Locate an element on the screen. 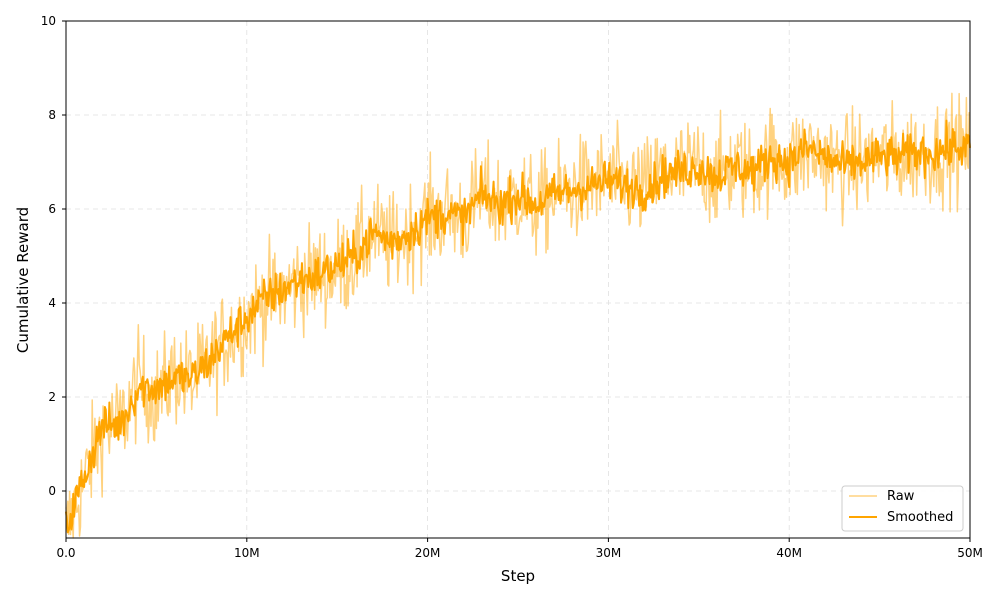 This screenshot has width=1000, height=600. legend-box is located at coordinates (902, 508).